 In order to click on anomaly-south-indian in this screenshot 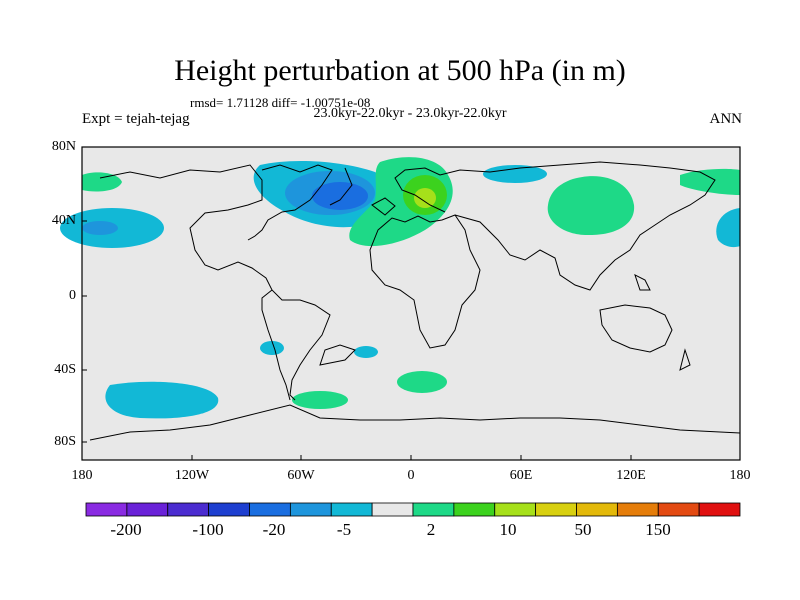, I will do `click(422, 382)`.